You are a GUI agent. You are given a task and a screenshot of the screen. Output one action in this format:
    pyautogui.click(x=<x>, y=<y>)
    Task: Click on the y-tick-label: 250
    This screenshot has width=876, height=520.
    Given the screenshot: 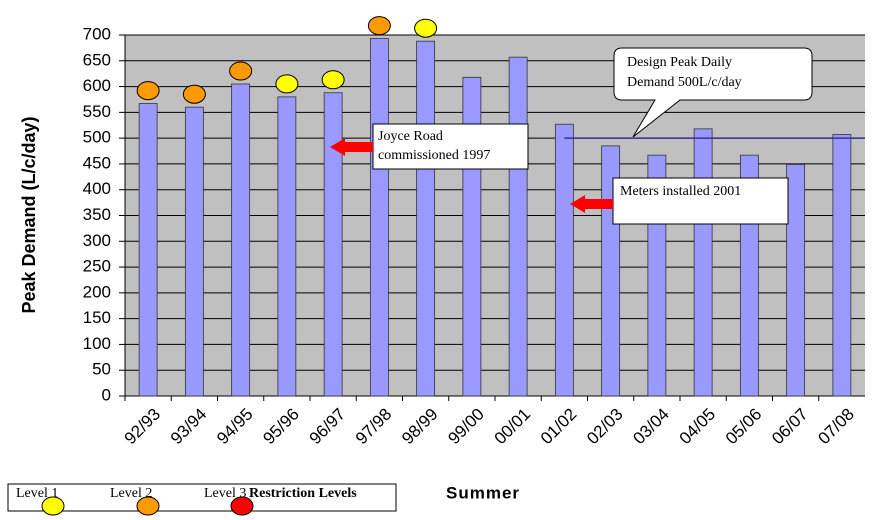 What is the action you would take?
    pyautogui.click(x=97, y=266)
    